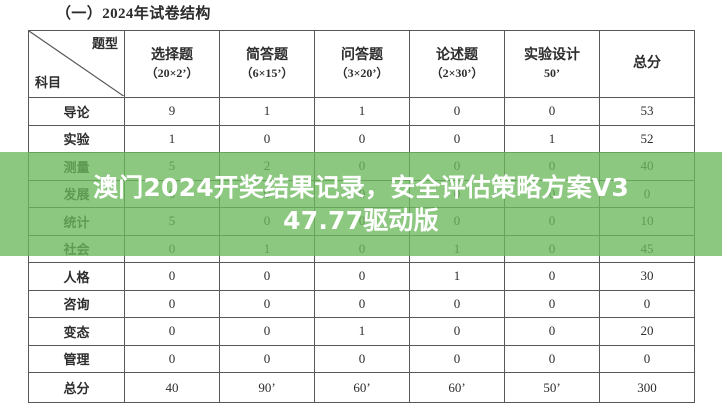 The width and height of the screenshot is (722, 403). I want to click on column-header-spec: （2×30’）, so click(457, 72).